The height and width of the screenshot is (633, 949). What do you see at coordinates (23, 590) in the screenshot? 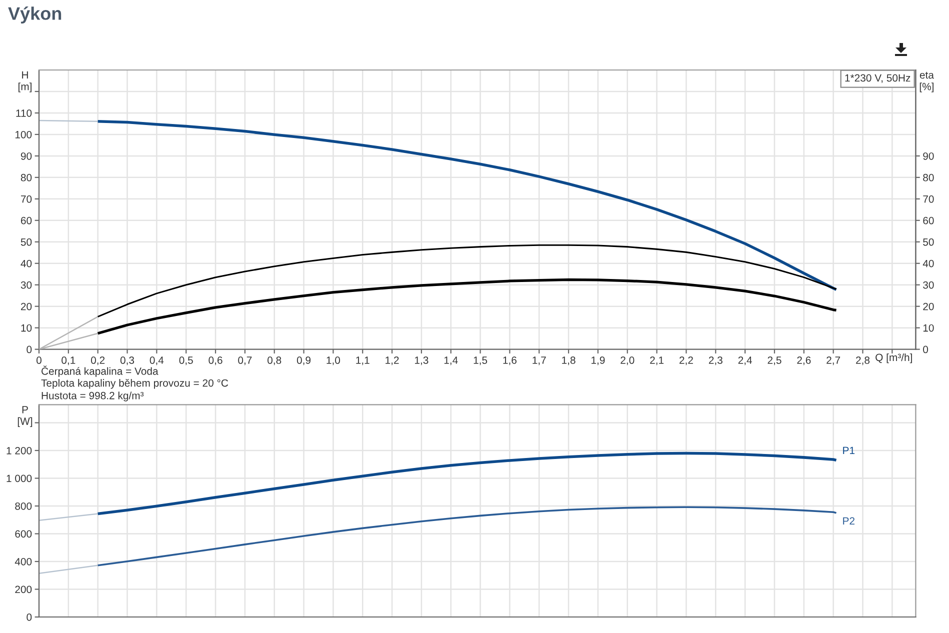
I see `y-tick-label: 200` at bounding box center [23, 590].